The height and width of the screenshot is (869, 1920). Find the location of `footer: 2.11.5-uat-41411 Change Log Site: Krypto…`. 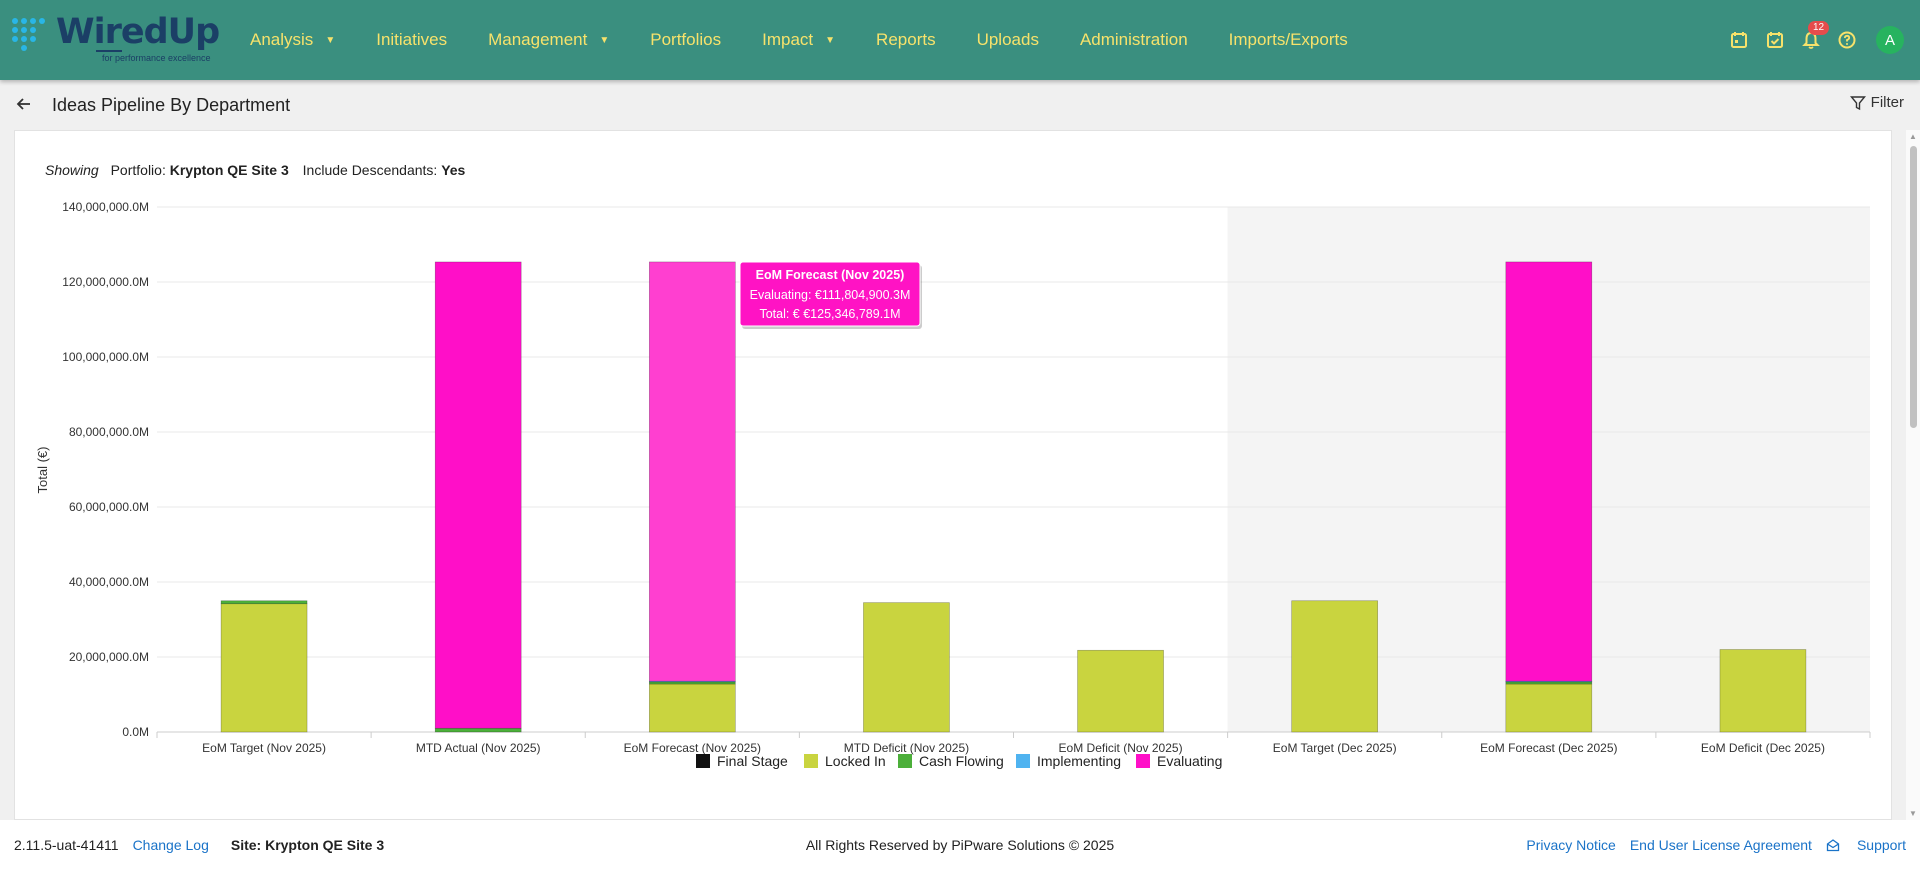

footer: 2.11.5-uat-41411 Change Log Site: Krypto… is located at coordinates (960, 844).